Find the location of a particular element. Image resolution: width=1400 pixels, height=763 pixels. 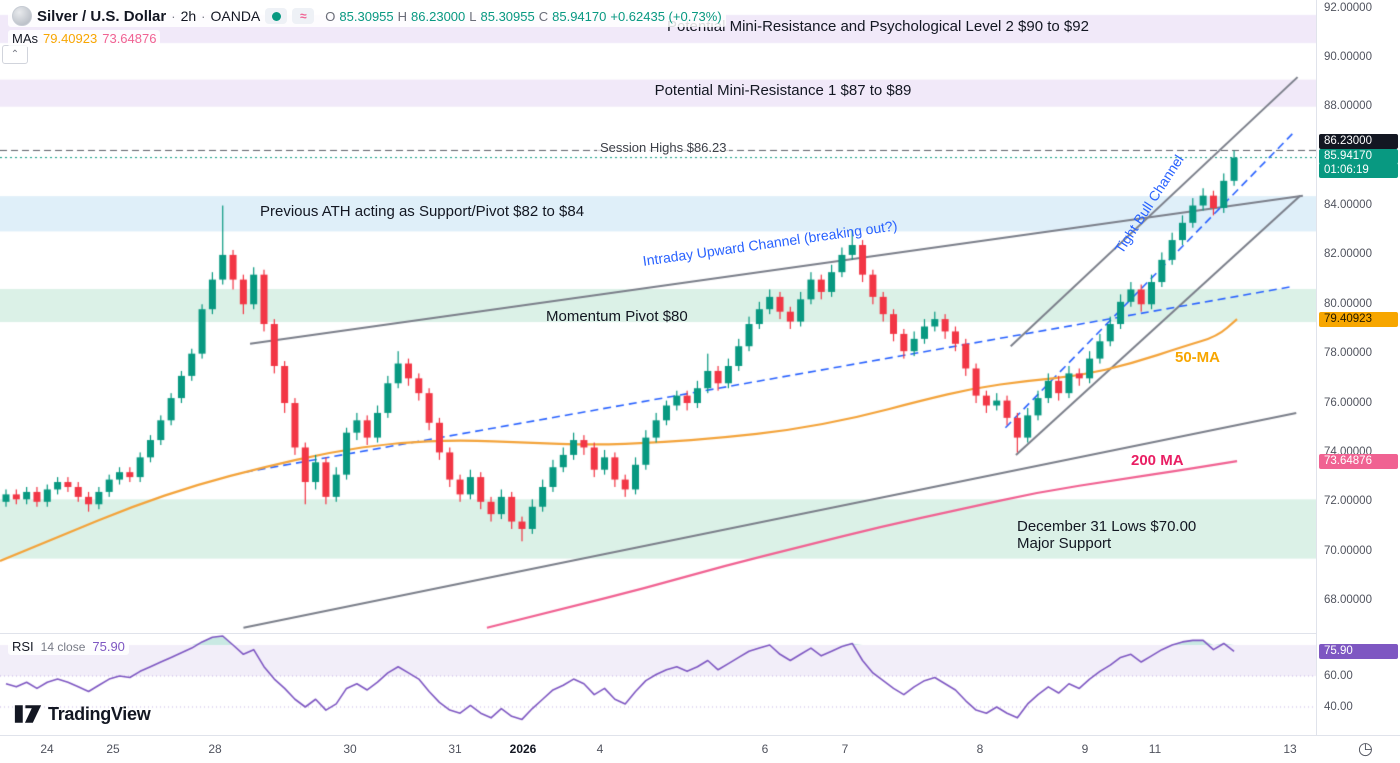

ma200-badge: 73.64876 is located at coordinates (1358, 461).